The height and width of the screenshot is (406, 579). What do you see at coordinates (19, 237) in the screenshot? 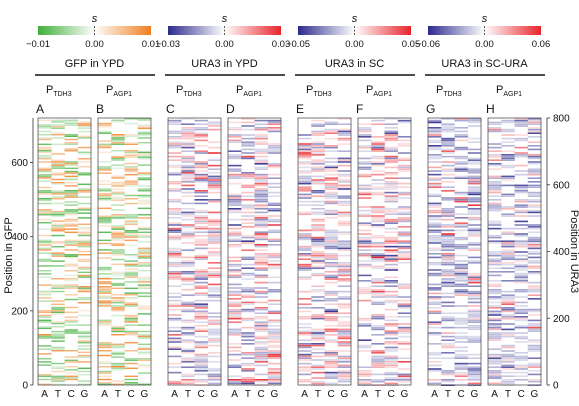
I see `left-tick-label: 400` at bounding box center [19, 237].